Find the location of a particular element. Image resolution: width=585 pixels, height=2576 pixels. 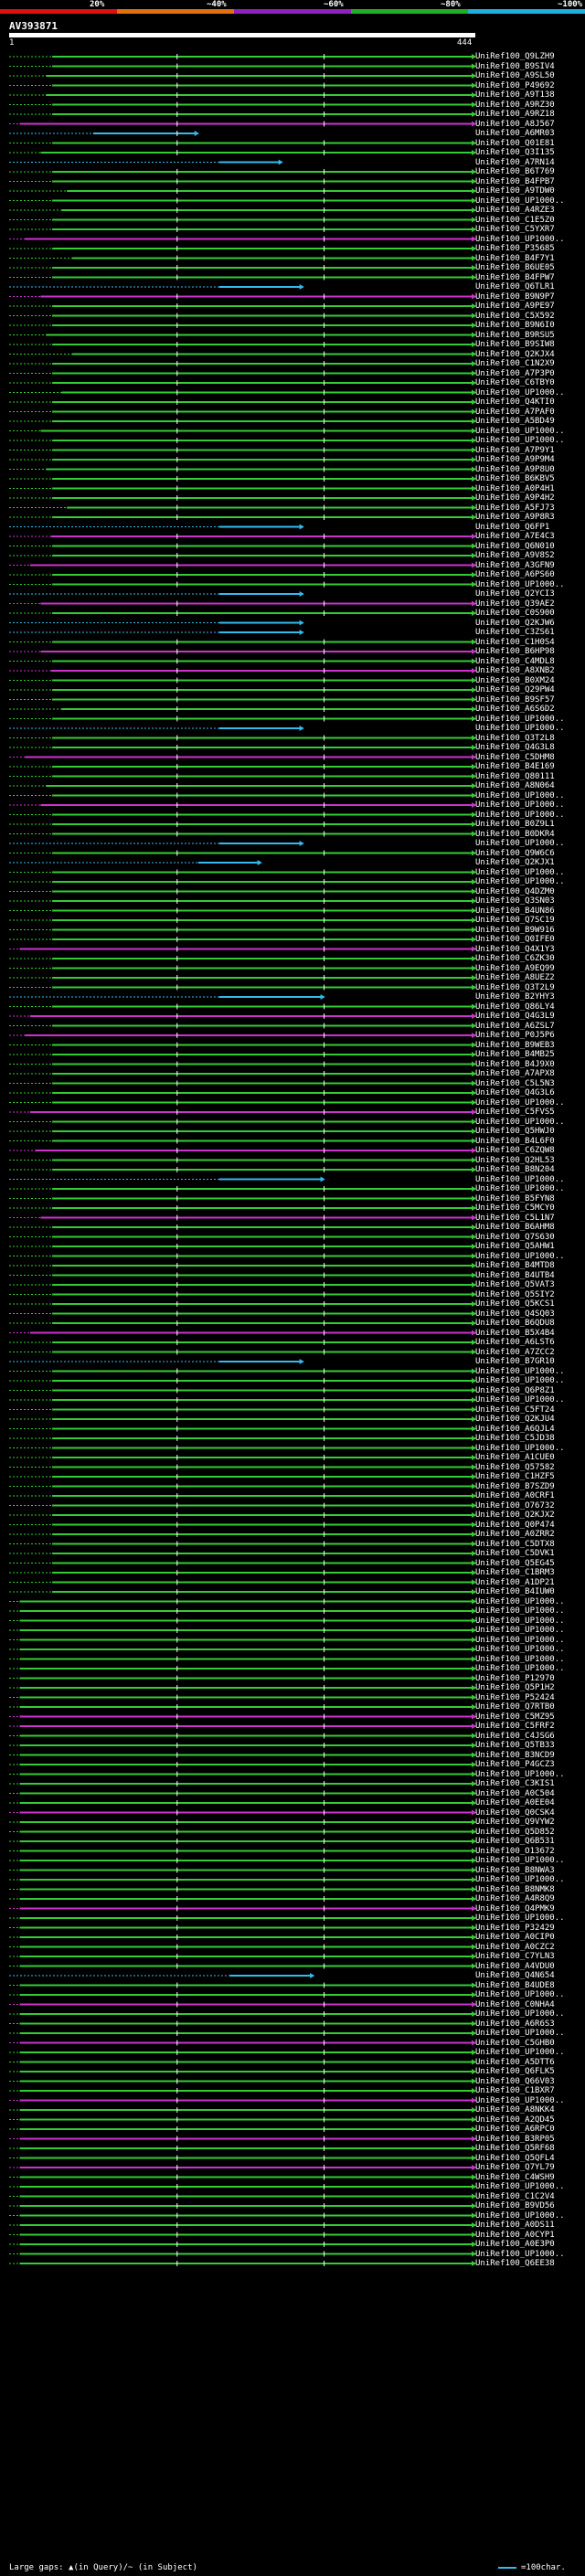

hit-id: UniRef100_A6PS60 is located at coordinates (515, 574).